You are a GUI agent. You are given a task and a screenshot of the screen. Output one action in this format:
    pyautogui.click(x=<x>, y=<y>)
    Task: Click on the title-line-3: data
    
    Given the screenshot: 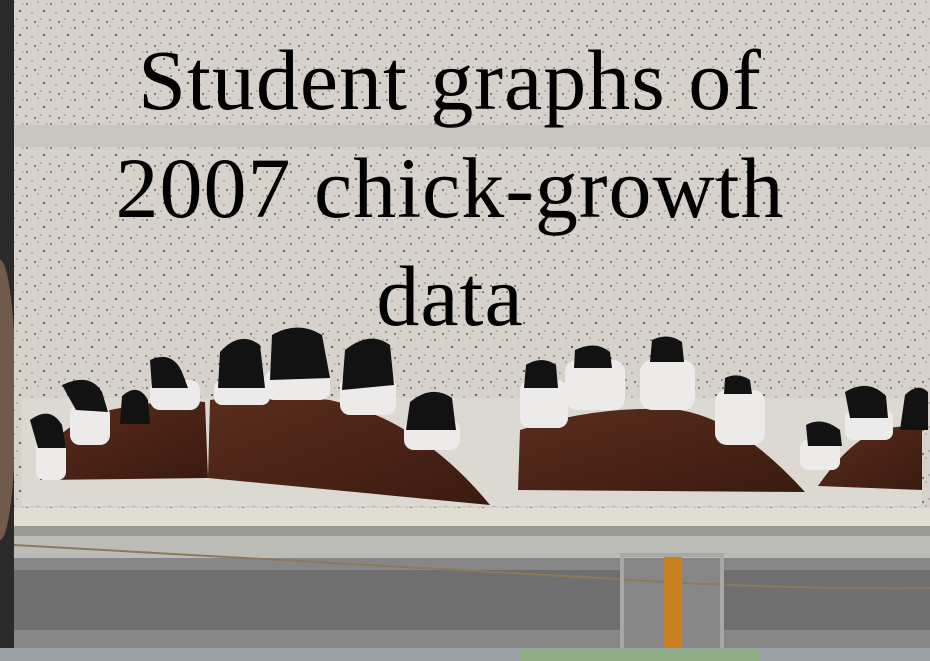 What is the action you would take?
    pyautogui.click(x=450, y=296)
    